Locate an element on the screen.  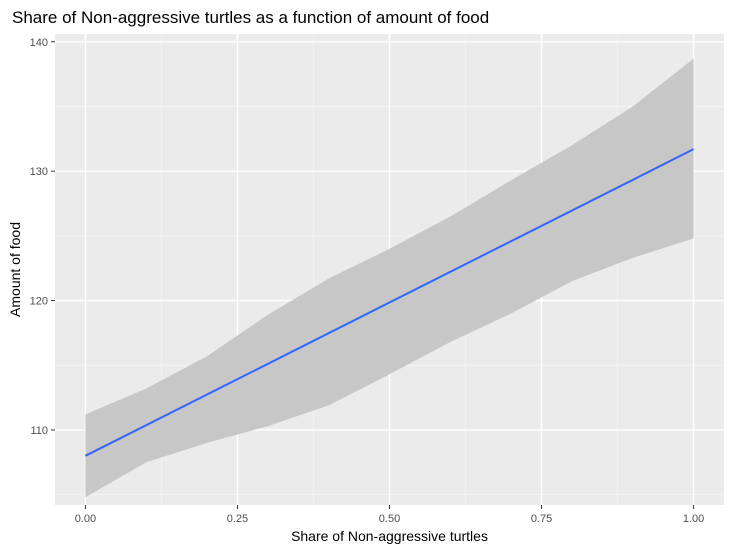
x-tick-label: 1.00 is located at coordinates (693, 519).